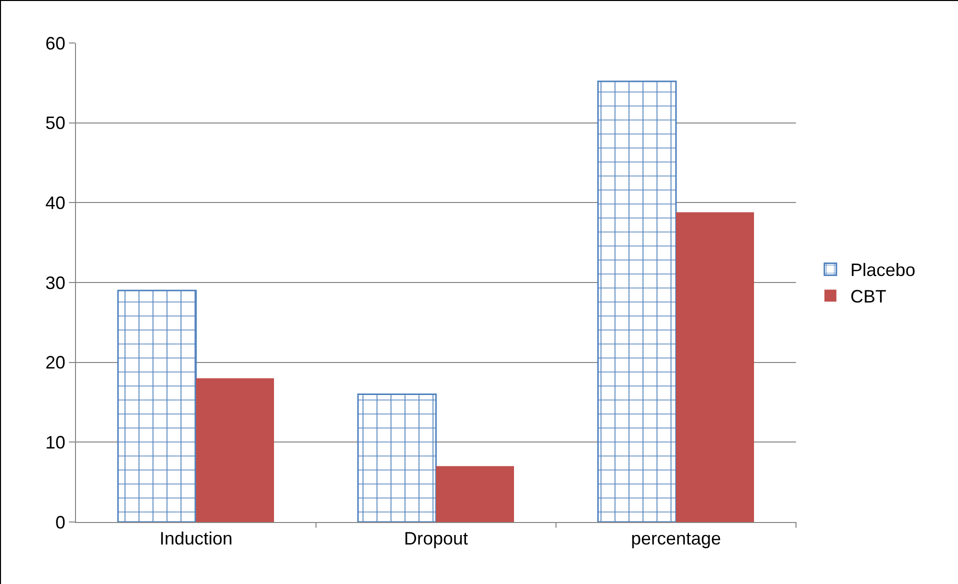  What do you see at coordinates (55, 123) in the screenshot?
I see `y-tick-label: 50` at bounding box center [55, 123].